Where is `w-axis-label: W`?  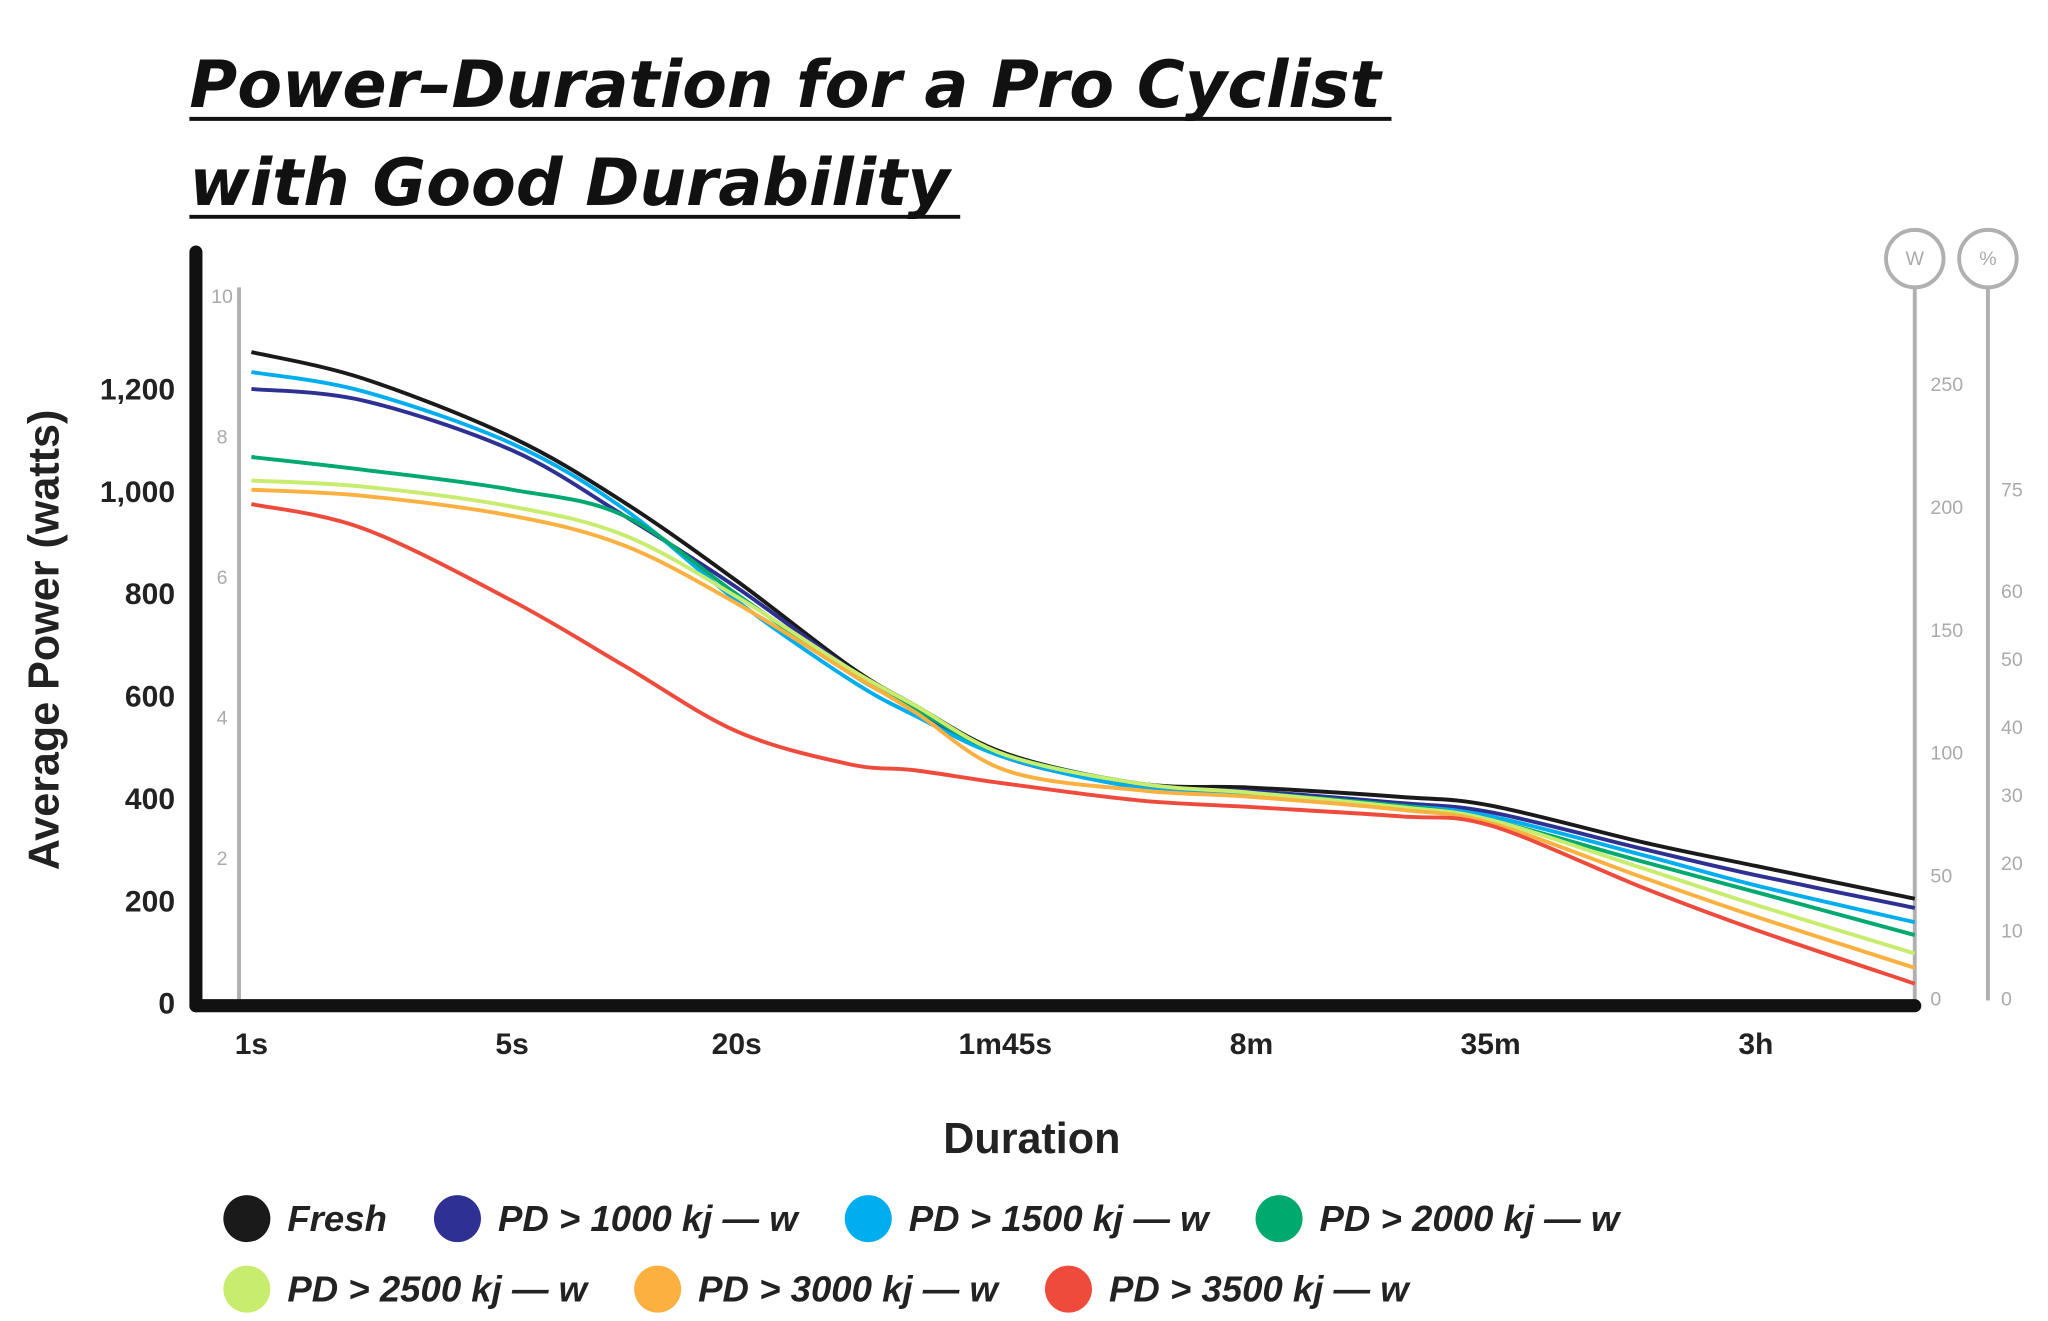 w-axis-label: W is located at coordinates (1915, 259).